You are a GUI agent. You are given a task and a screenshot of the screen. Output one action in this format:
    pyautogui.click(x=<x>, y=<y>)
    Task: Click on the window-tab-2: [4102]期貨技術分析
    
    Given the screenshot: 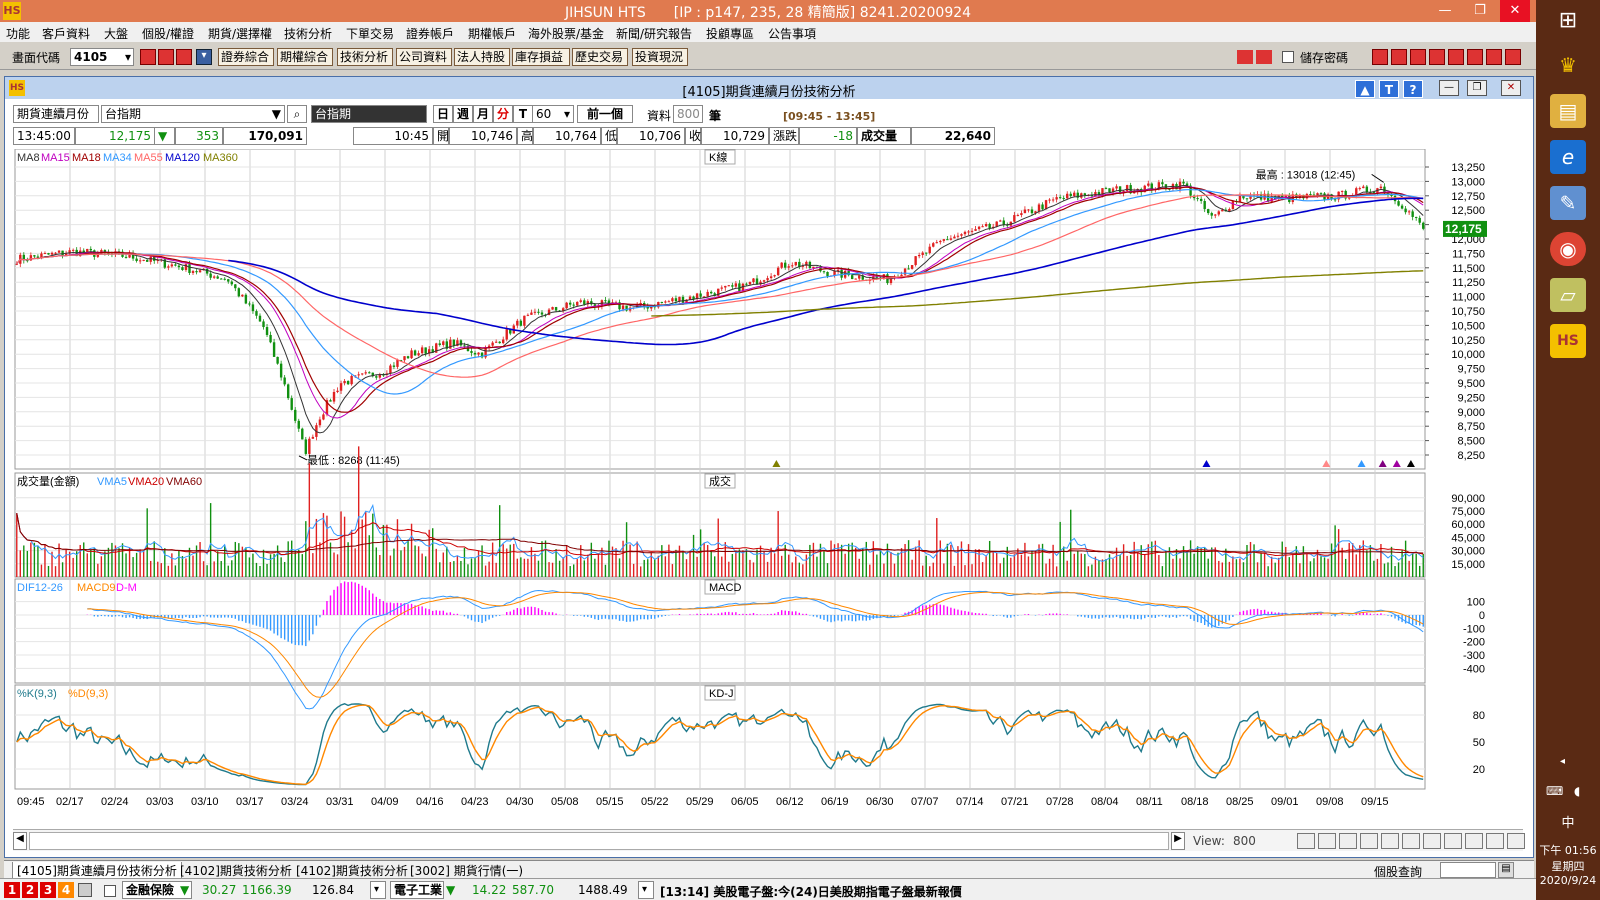 What is the action you would take?
    pyautogui.click(x=352, y=871)
    